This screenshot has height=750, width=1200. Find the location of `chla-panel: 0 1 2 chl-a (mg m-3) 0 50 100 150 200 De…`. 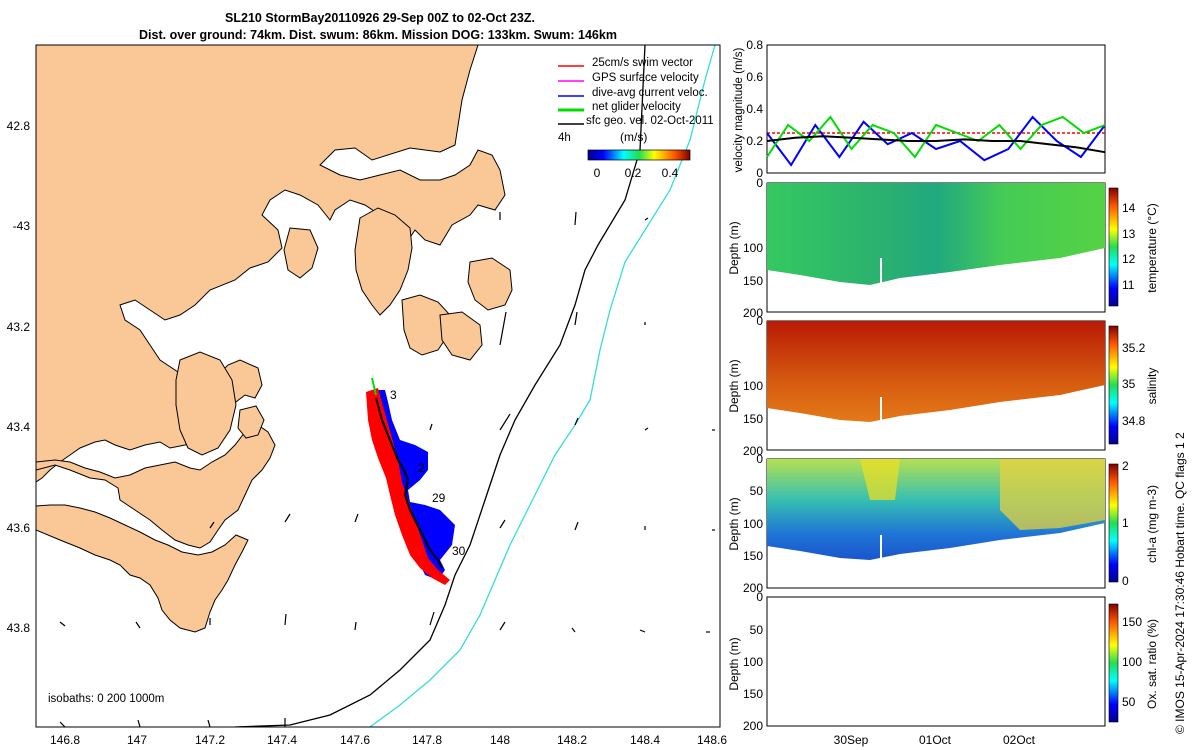

chla-panel: 0 1 2 chl-a (mg m-3) 0 50 100 150 200 De… is located at coordinates (943, 523).